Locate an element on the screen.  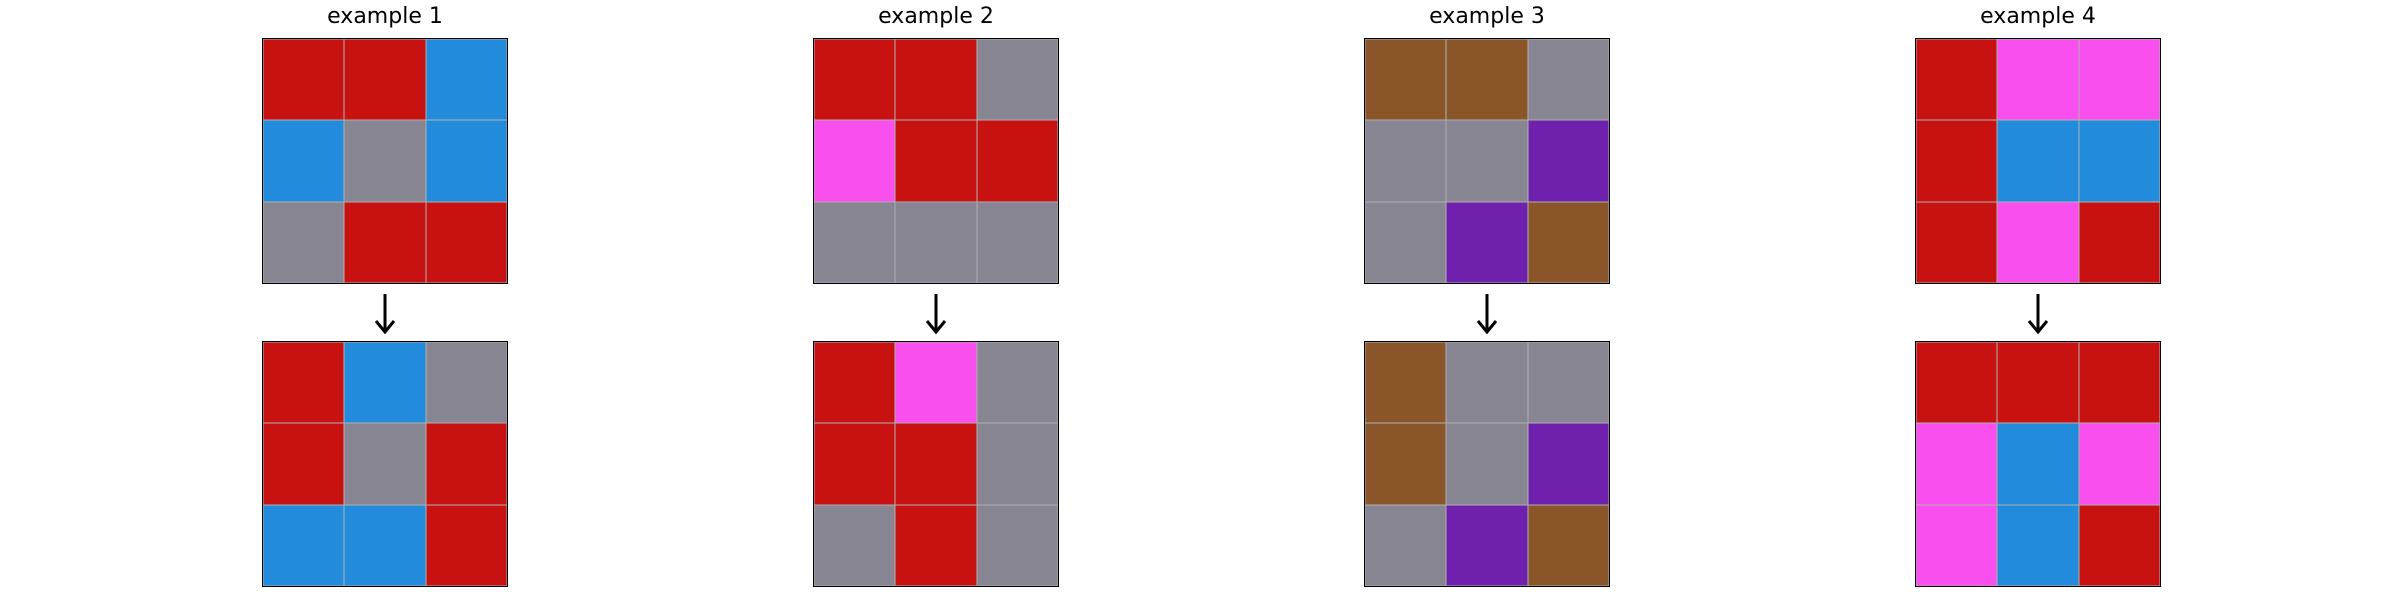
example-4: example 4 is located at coordinates (2038, 300).